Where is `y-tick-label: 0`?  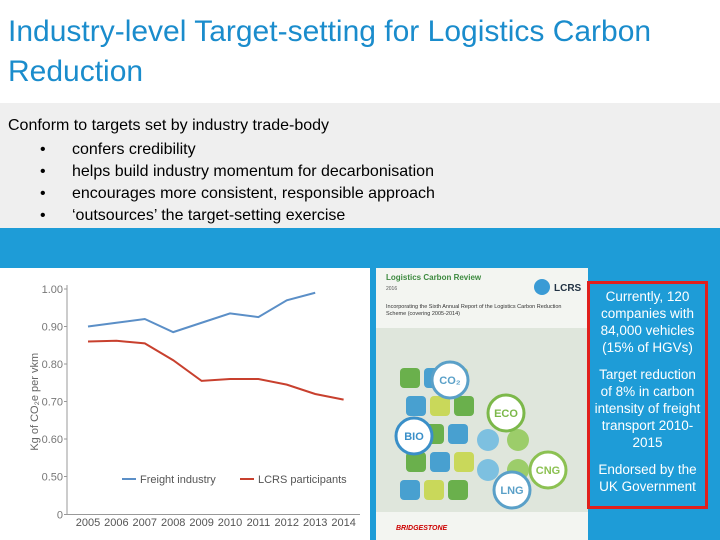 y-tick-label: 0 is located at coordinates (60, 516).